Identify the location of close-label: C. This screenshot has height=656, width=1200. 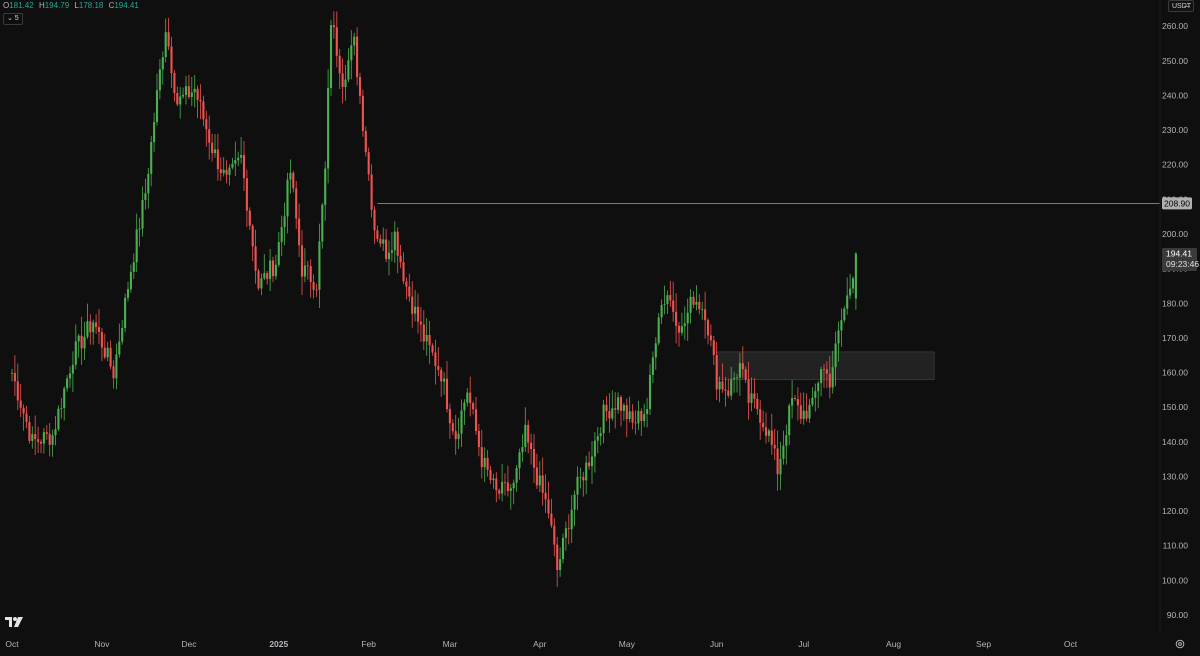
(111, 5).